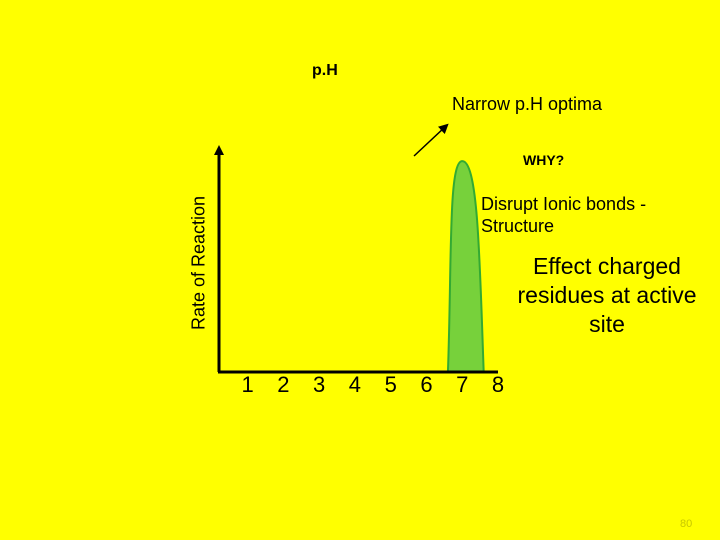 The image size is (720, 540). Describe the element at coordinates (426, 384) in the screenshot. I see `x-tick-6: 6` at that location.